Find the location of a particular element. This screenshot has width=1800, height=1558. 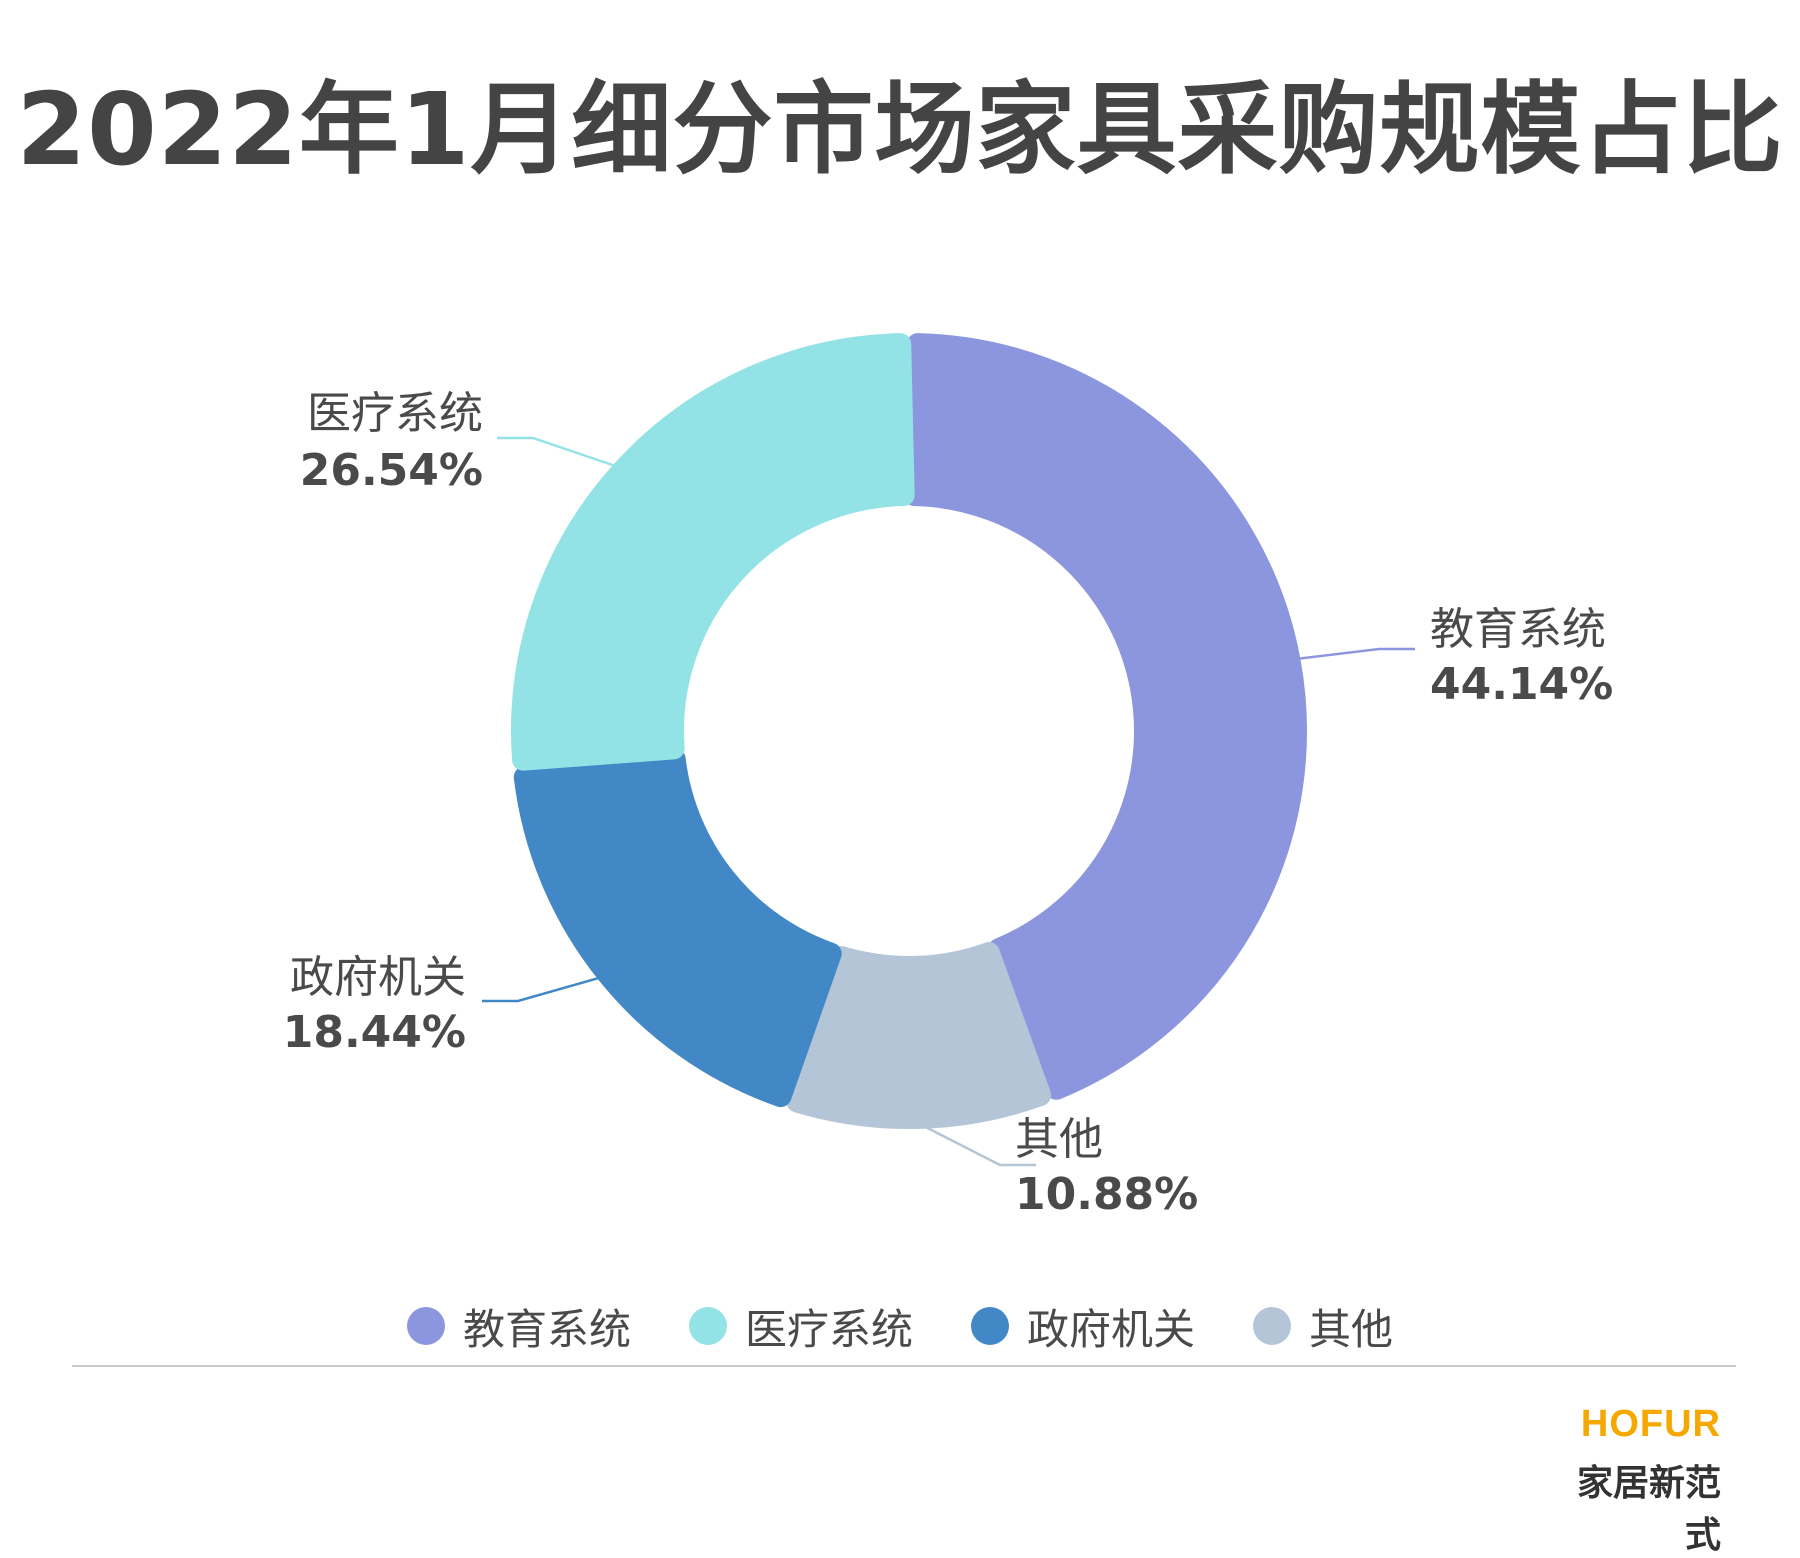

legend-item: 医疗系统 is located at coordinates (800, 1326).